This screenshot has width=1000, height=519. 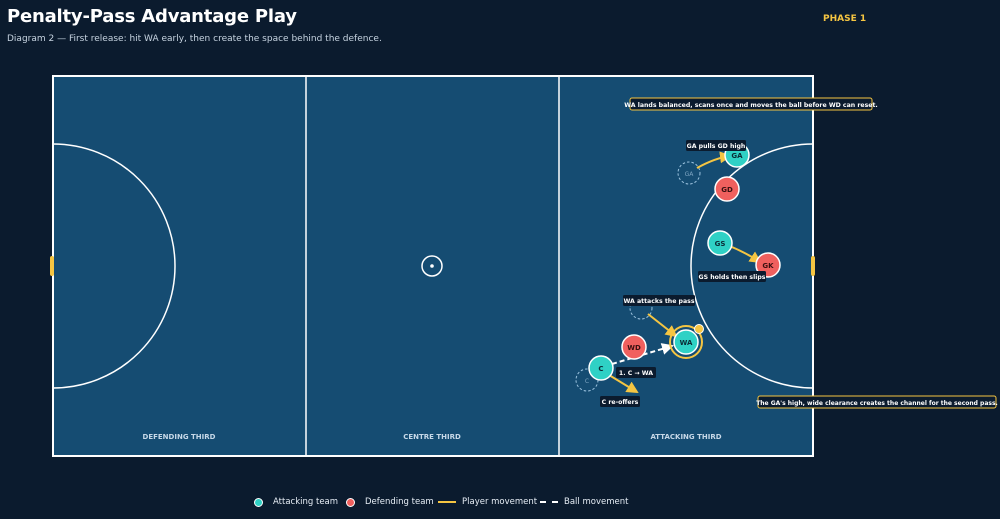 I want to click on player-gk-label: GK, so click(x=768, y=266).